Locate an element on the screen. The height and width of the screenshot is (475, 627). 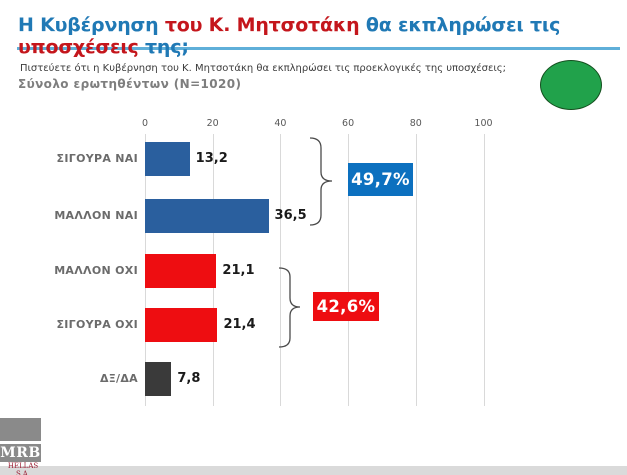
category-label: ΜΑΛΛΟΝ ΝΑΙ is located at coordinates (96, 215).